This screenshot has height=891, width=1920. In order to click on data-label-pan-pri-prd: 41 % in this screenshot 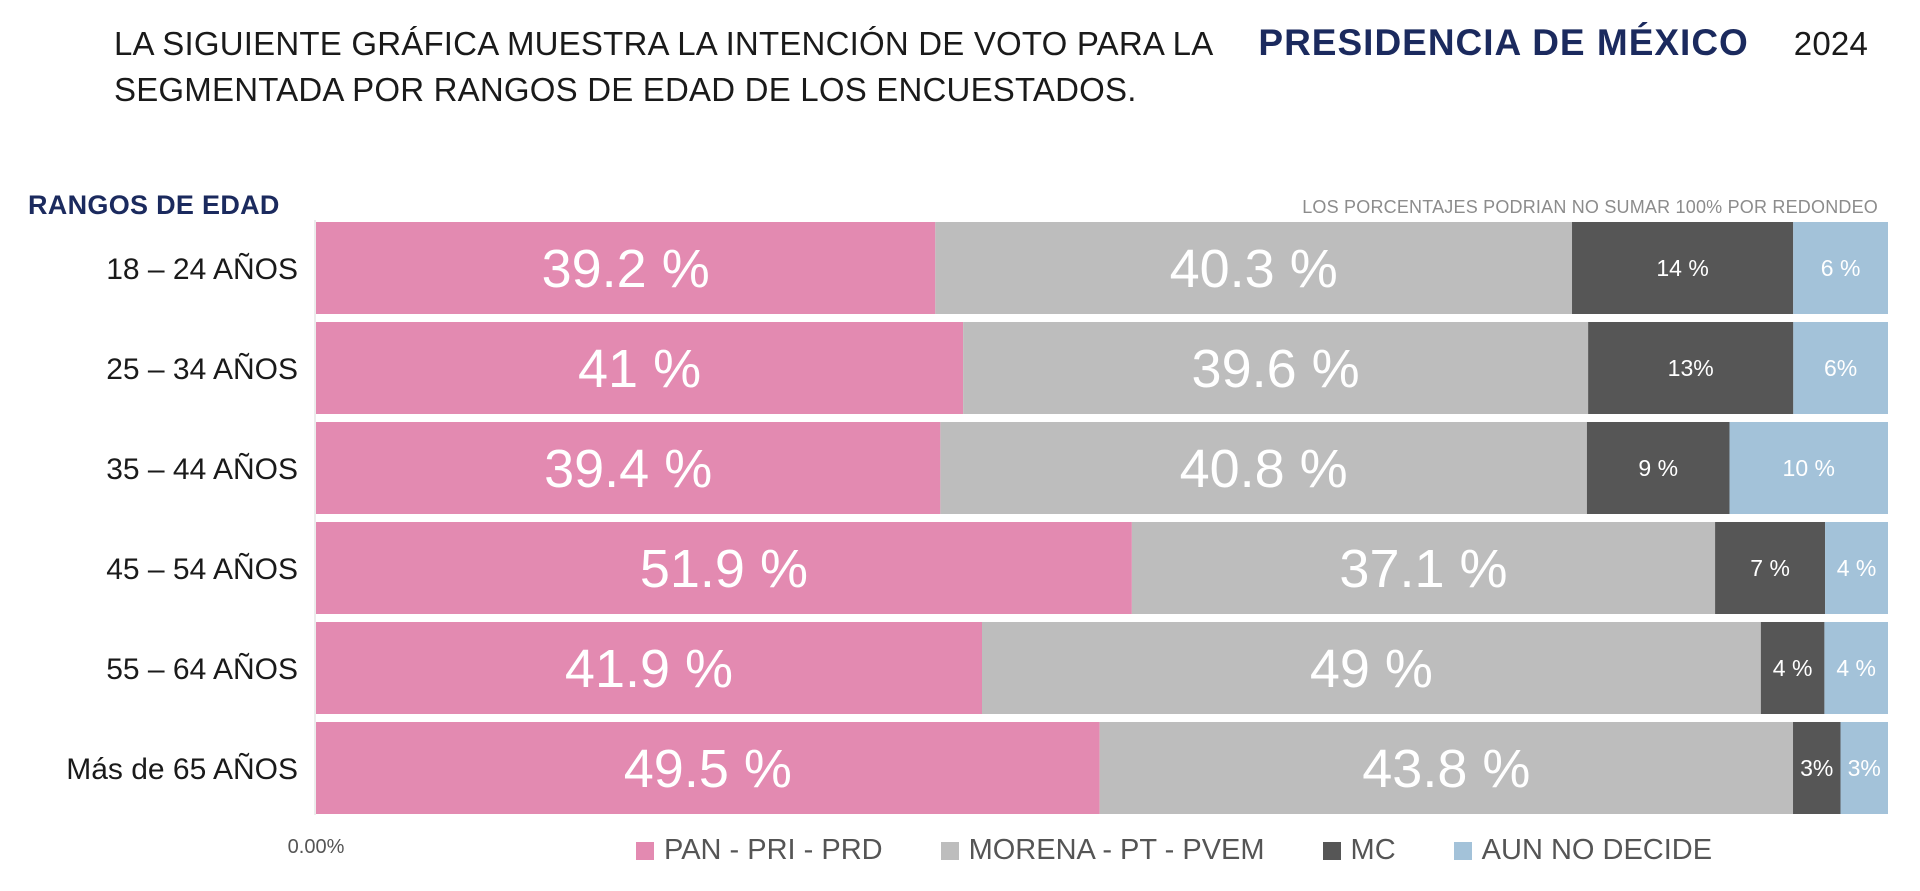, I will do `click(639, 369)`.